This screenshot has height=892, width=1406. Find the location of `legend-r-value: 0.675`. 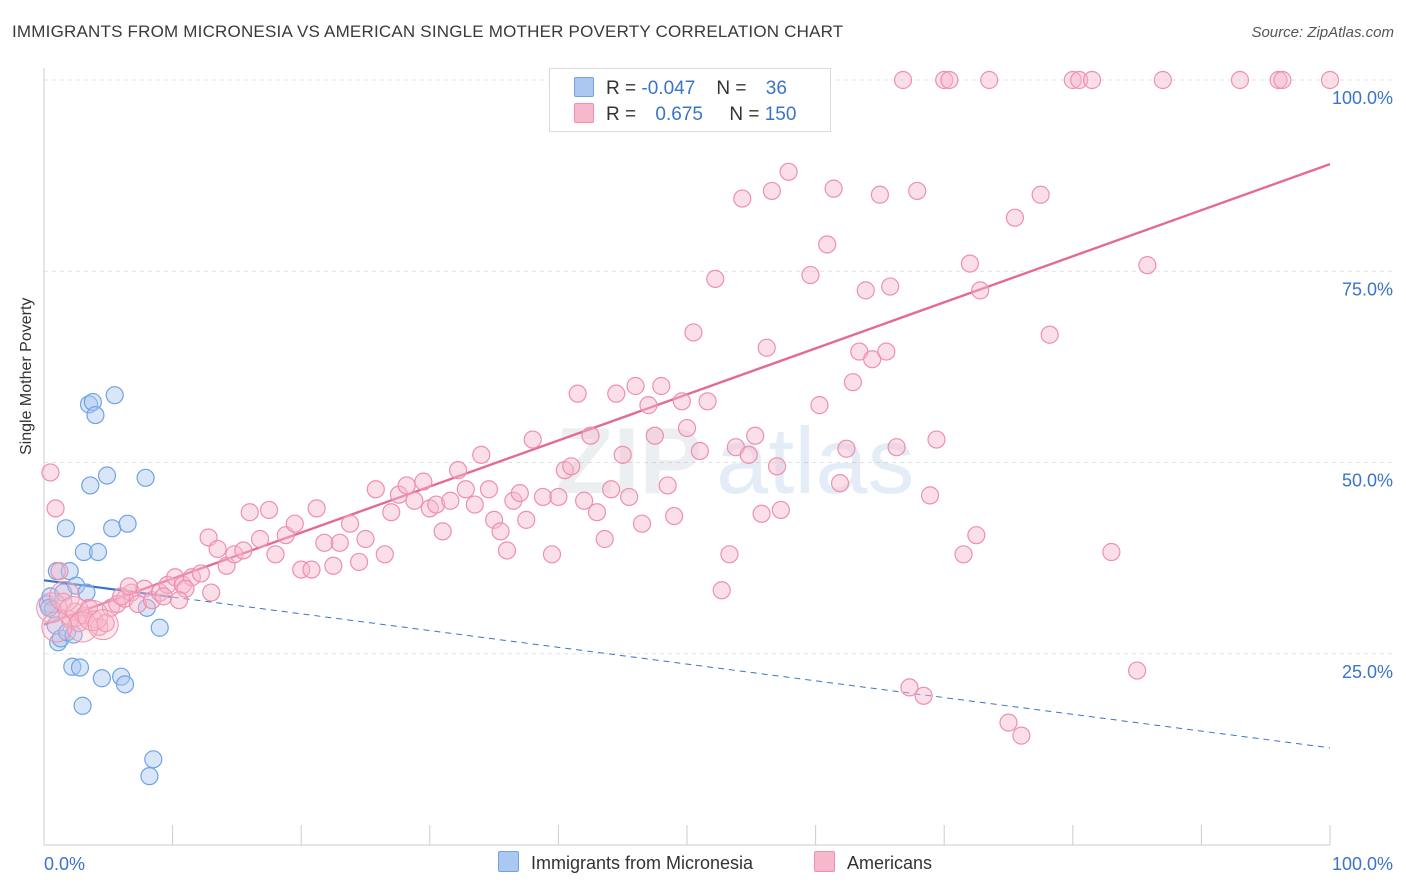

legend-r-value: 0.675 is located at coordinates (679, 114).